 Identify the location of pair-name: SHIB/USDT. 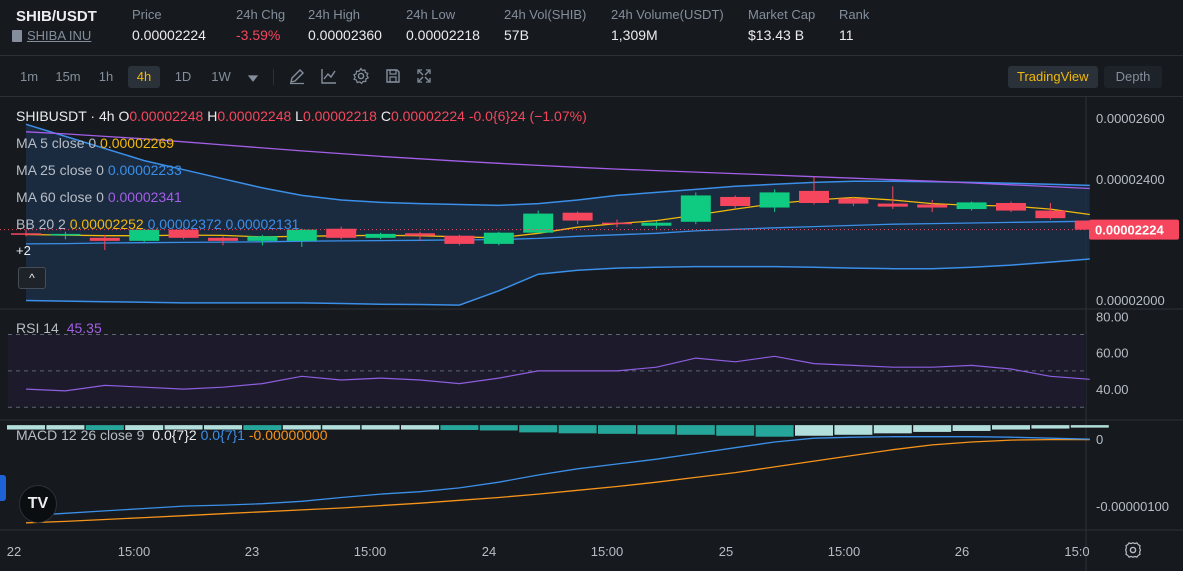
(56, 16).